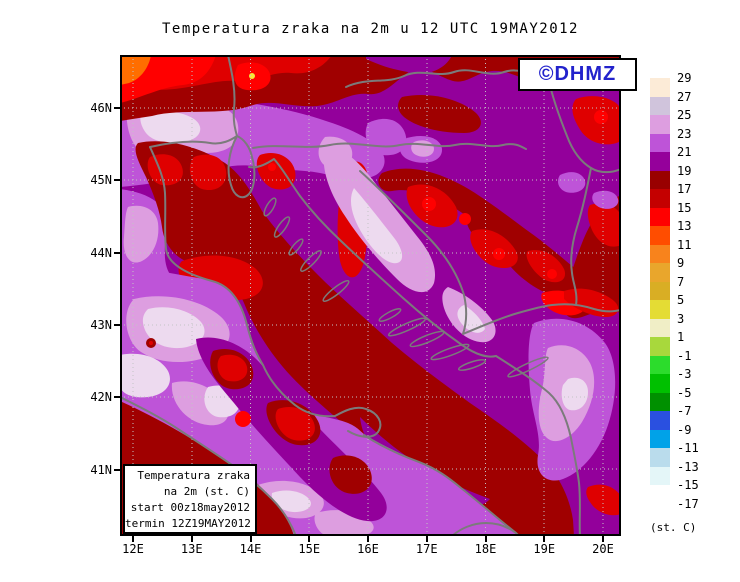 This screenshot has height=582, width=740. I want to click on colorbar-tick-label: 29, so click(684, 78).